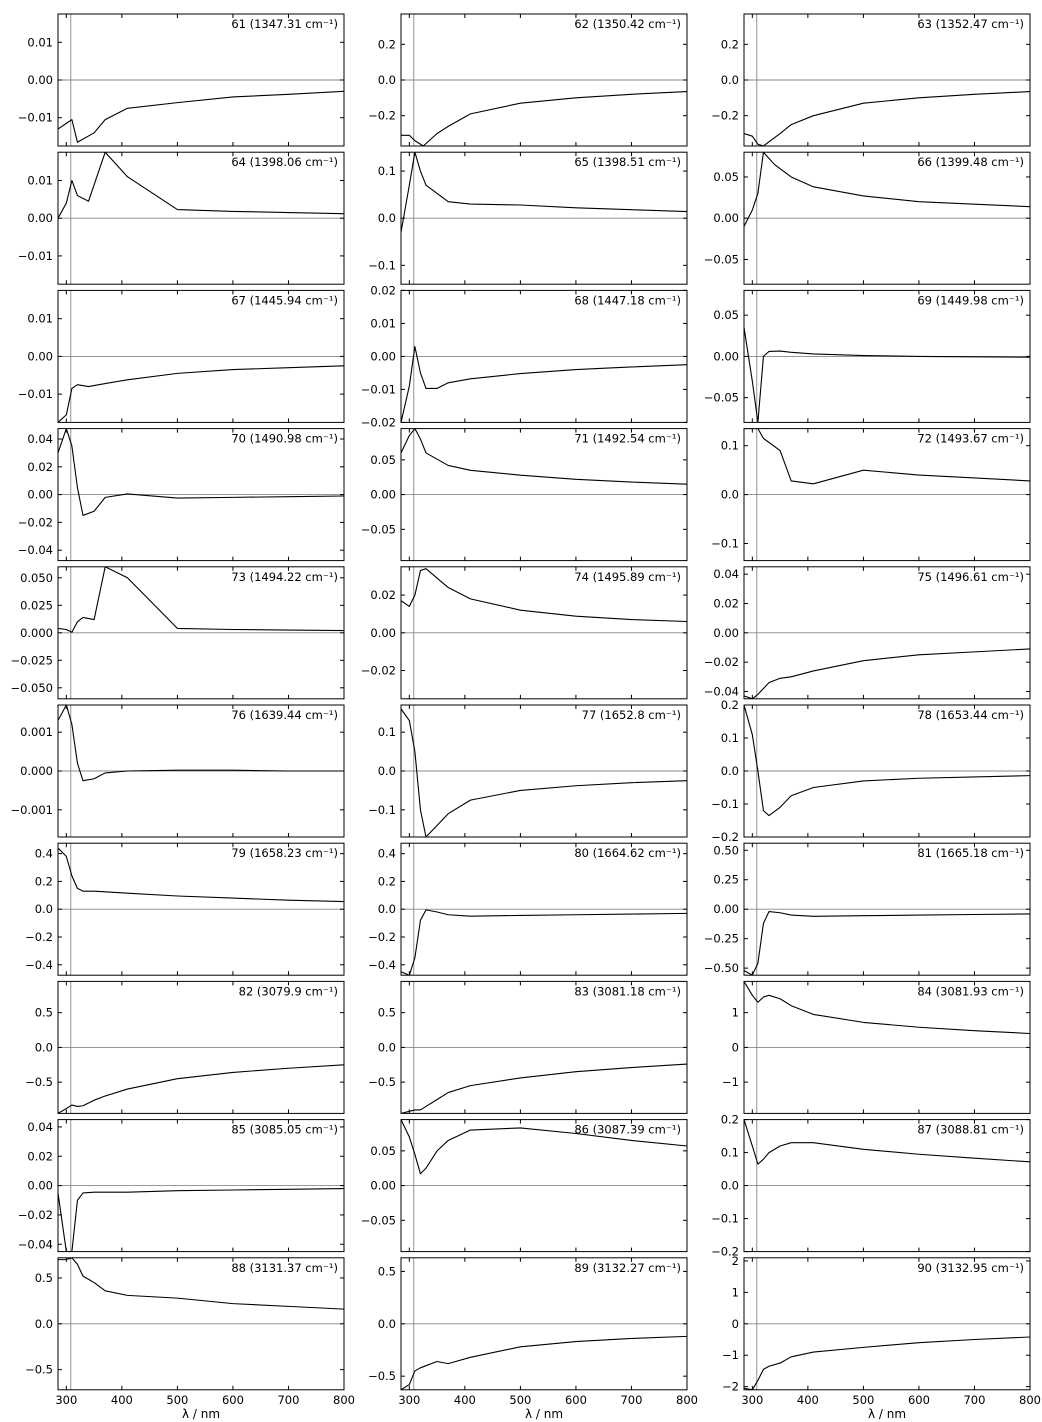  I want to click on panel-label: 83 (3081.18 cm⁻¹), so click(627, 991).